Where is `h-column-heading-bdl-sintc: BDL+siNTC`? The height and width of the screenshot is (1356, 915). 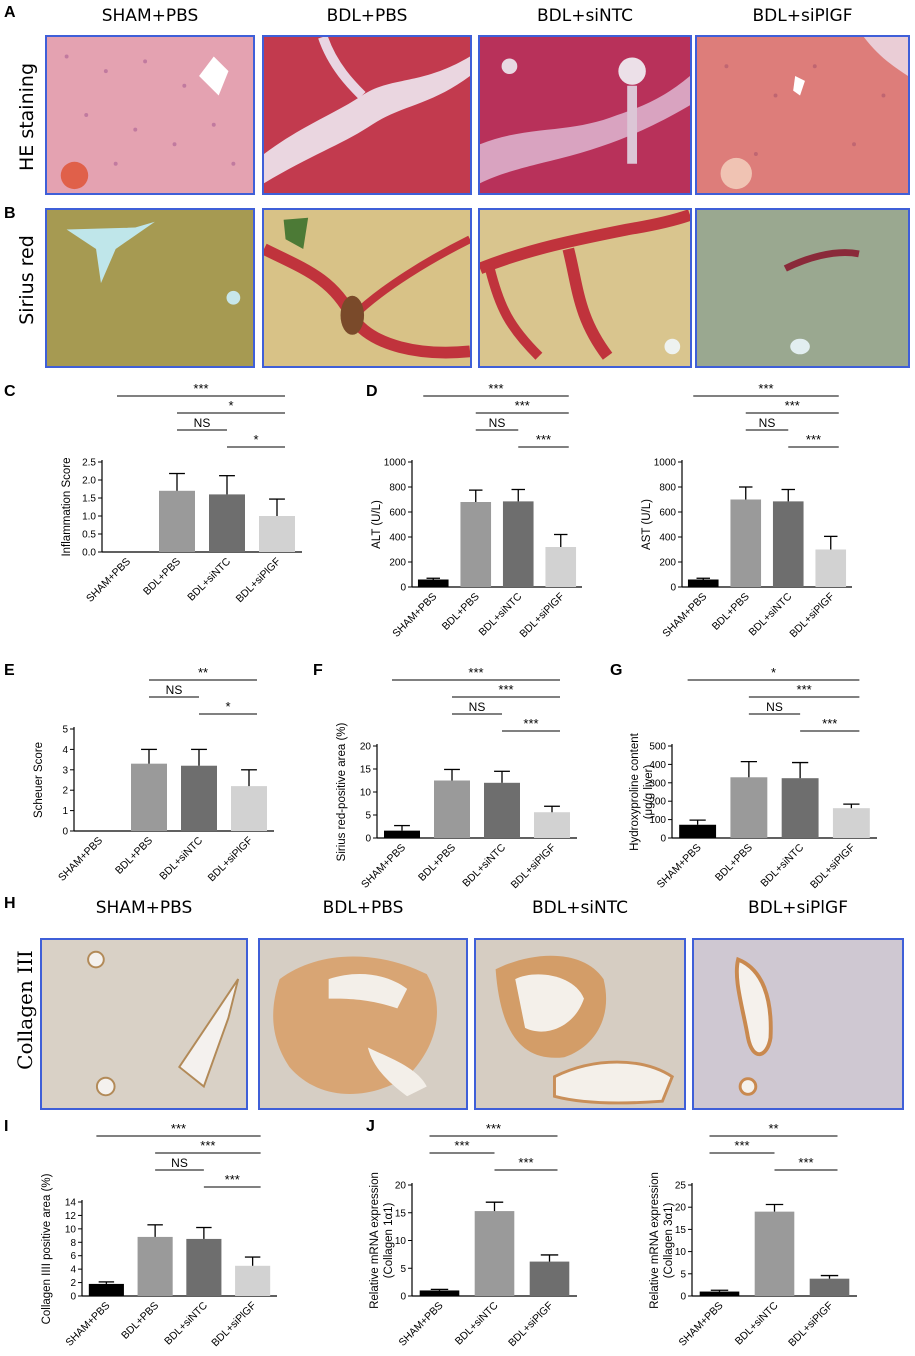
h-column-heading-bdl-sintc: BDL+siNTC is located at coordinates (580, 908).